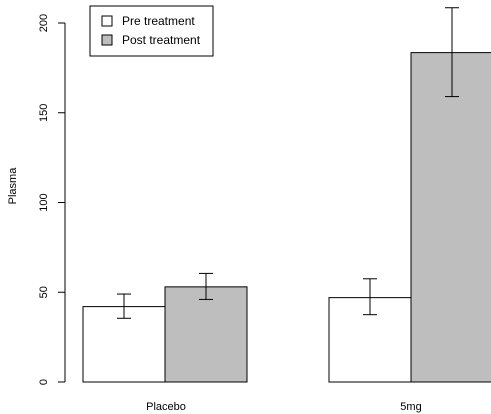 The height and width of the screenshot is (414, 491). I want to click on legend-box, so click(151, 31).